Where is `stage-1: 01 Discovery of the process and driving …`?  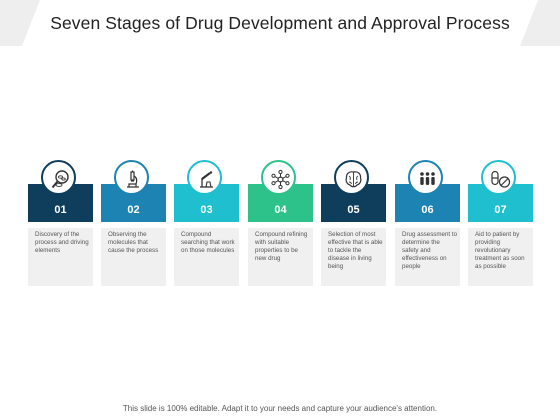
stage-1: 01 Discovery of the process and driving … is located at coordinates (60, 223).